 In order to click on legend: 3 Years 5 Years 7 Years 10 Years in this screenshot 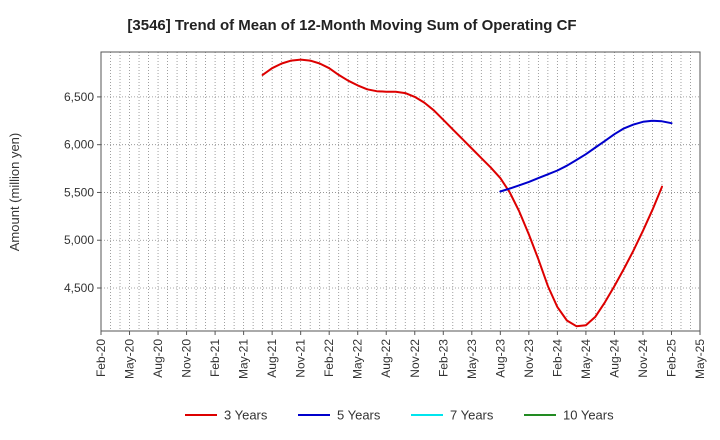, I will do `click(399, 415)`.